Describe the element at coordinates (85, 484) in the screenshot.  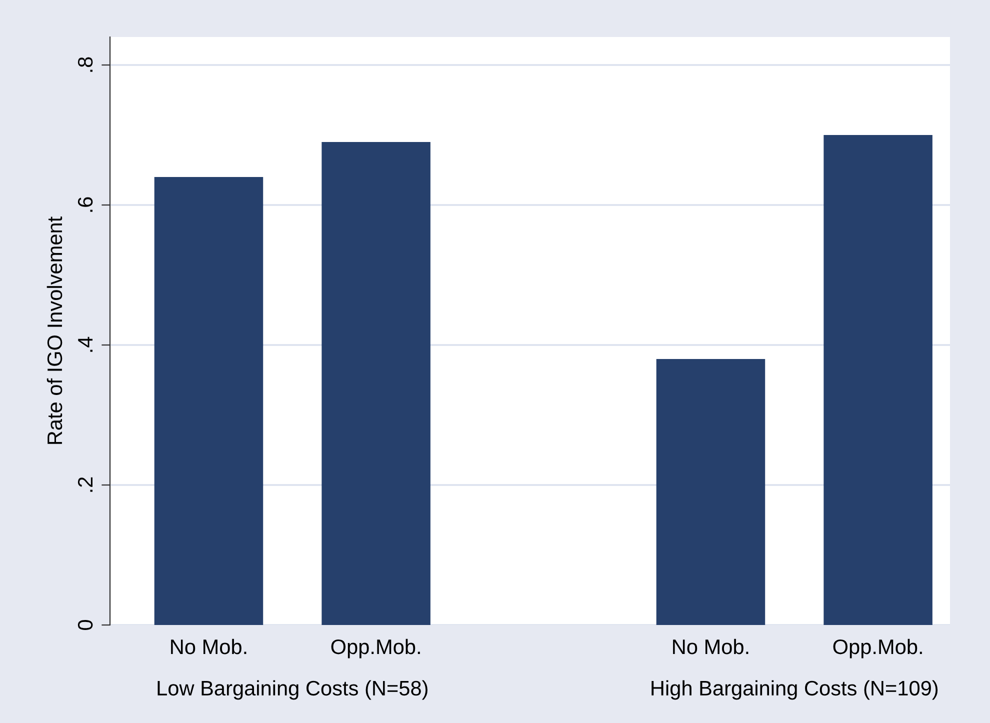
I see `y-tick-label: .2` at that location.